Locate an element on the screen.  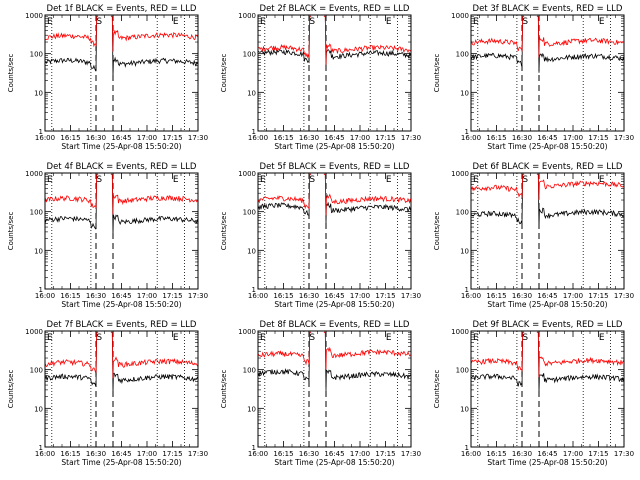
panel-title: Det 7f BLACK = Events, RED = LLD is located at coordinates (122, 325).